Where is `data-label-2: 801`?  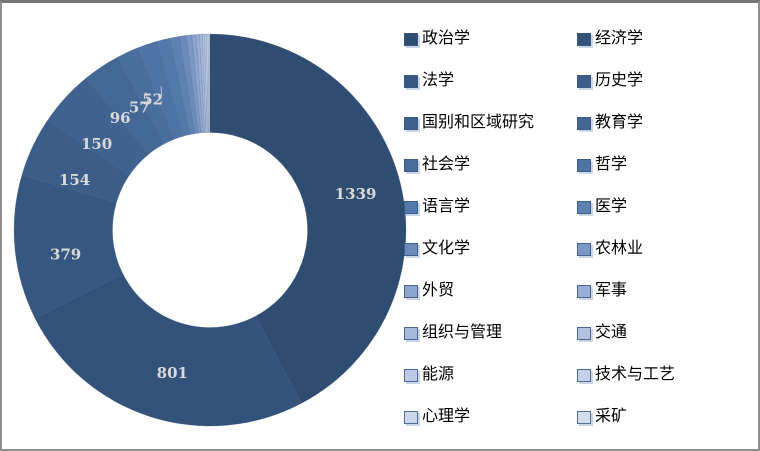 data-label-2: 801 is located at coordinates (172, 373).